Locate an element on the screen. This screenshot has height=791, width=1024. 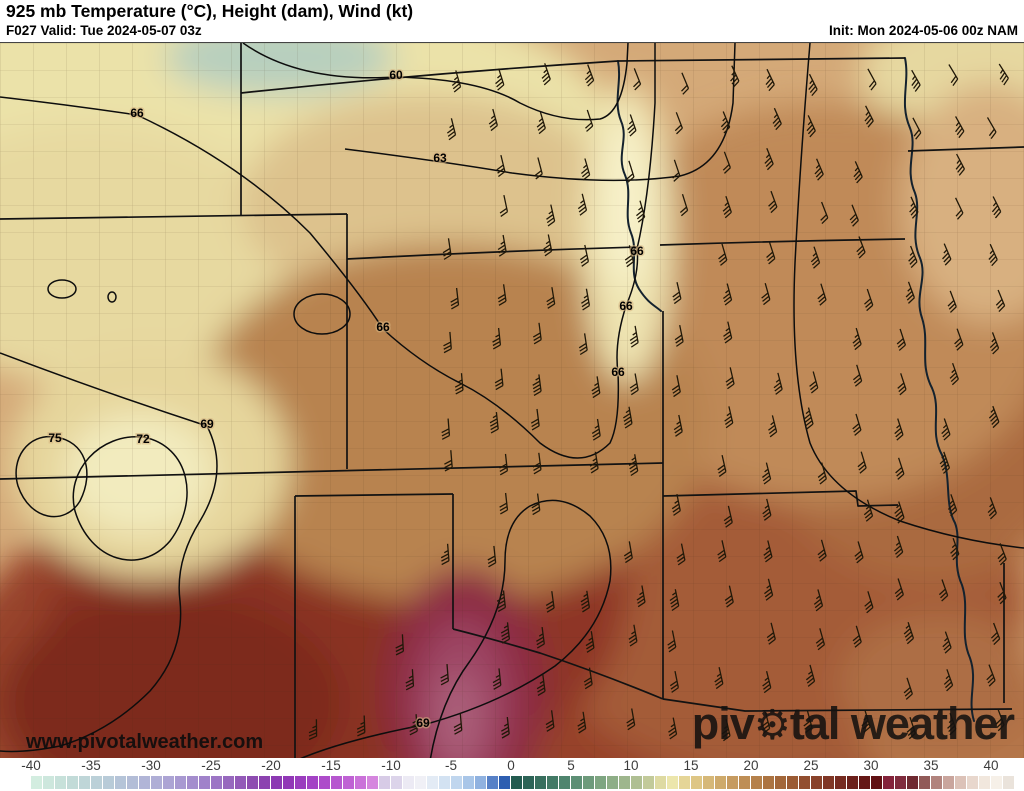
colorbar-tick-label: 15 is located at coordinates (691, 765).